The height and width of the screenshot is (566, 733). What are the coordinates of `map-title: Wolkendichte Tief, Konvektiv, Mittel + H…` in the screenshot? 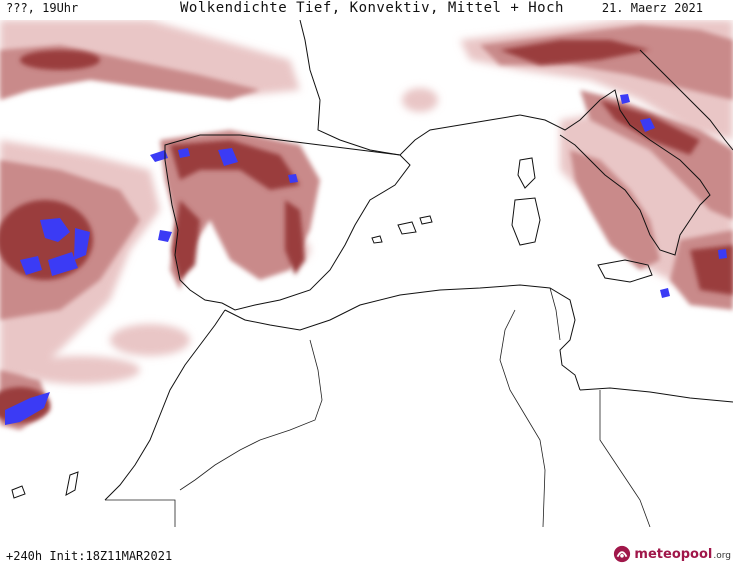 It's located at (372, 8).